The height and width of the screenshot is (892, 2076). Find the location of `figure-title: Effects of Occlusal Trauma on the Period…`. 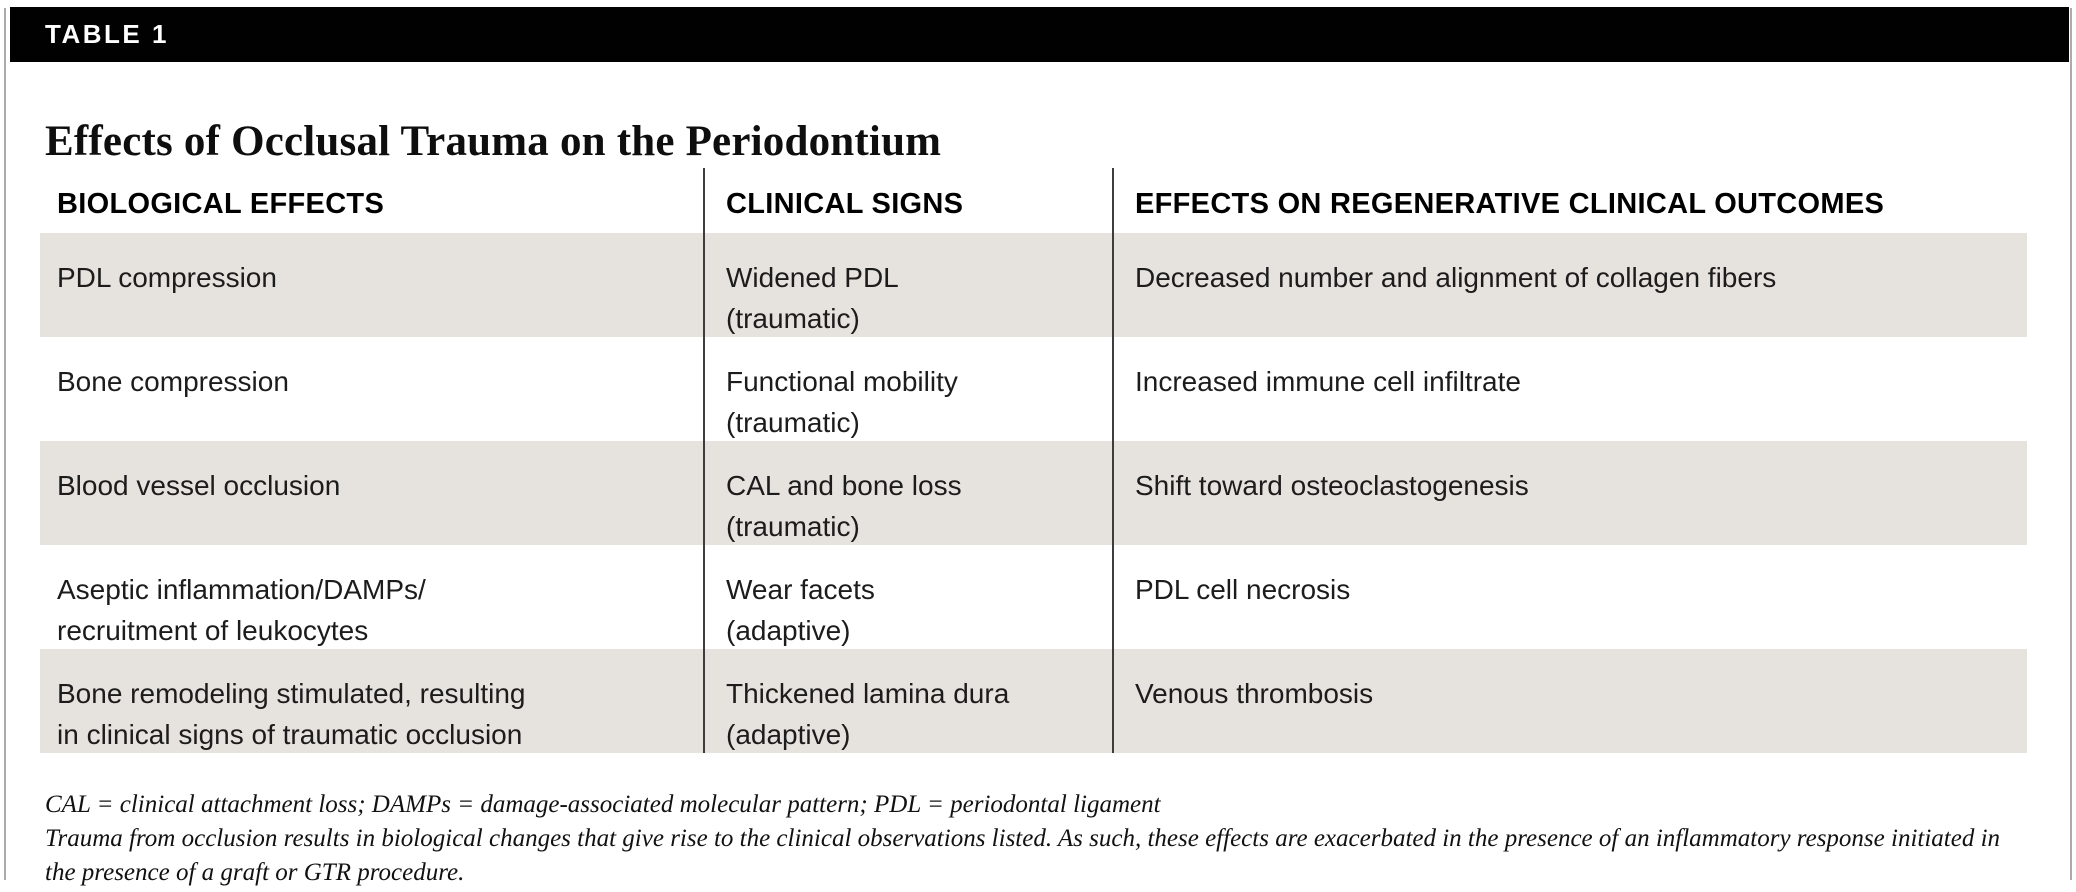

figure-title: Effects of Occlusal Trauma on the Period… is located at coordinates (493, 141).